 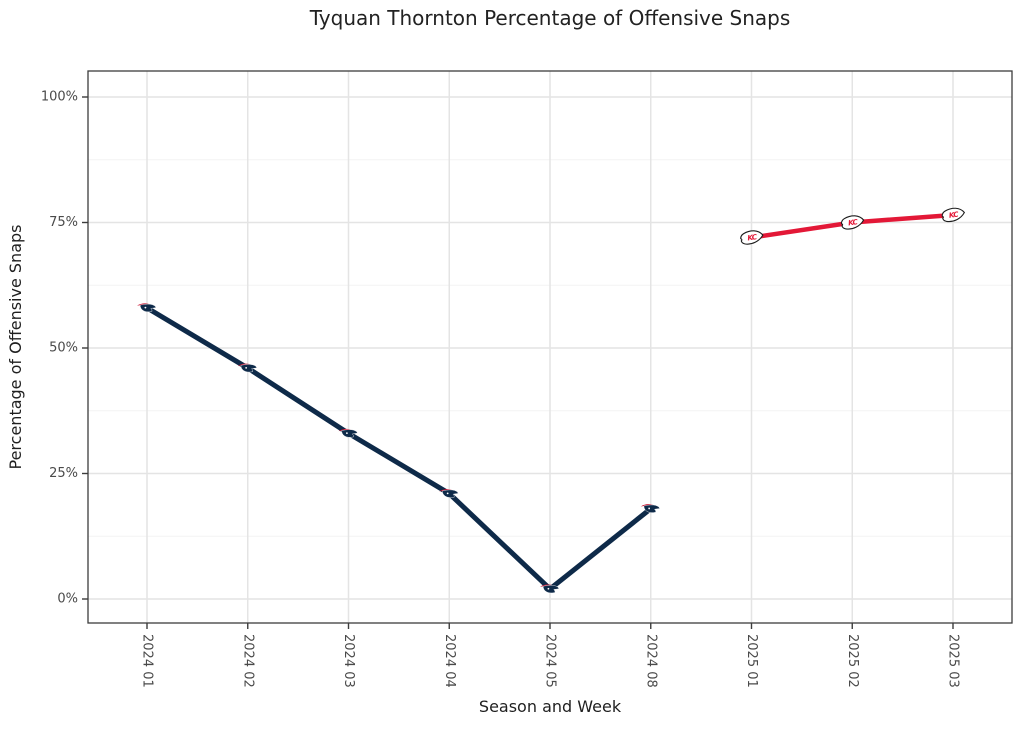 I want to click on x-tick-label: 2025 03, so click(x=953, y=661).